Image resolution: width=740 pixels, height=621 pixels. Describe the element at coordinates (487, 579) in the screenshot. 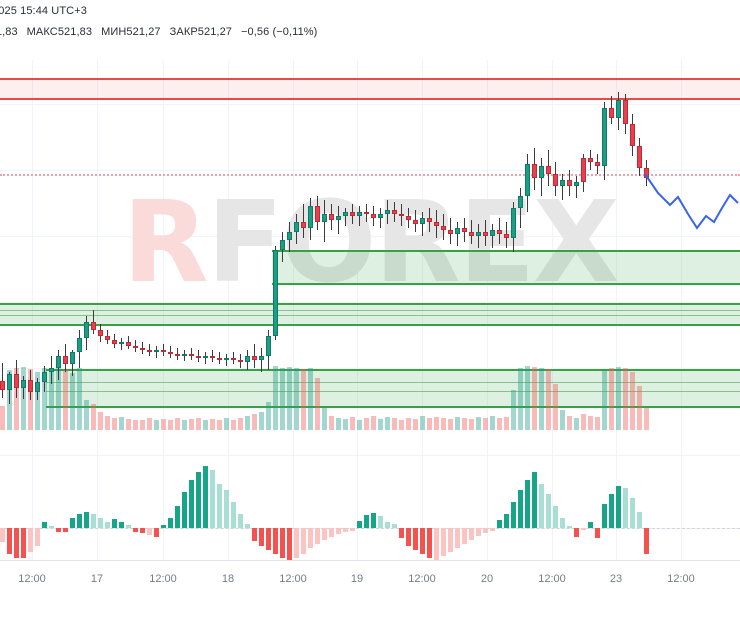

I see `axis-tick-label: 20` at that location.